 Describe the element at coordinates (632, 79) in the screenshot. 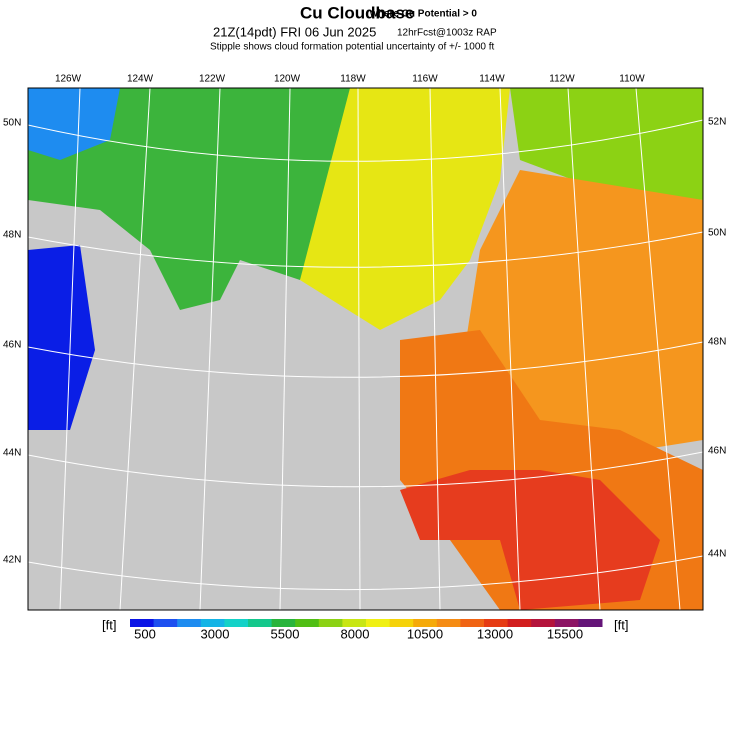

I see `lon-label: 110W` at that location.